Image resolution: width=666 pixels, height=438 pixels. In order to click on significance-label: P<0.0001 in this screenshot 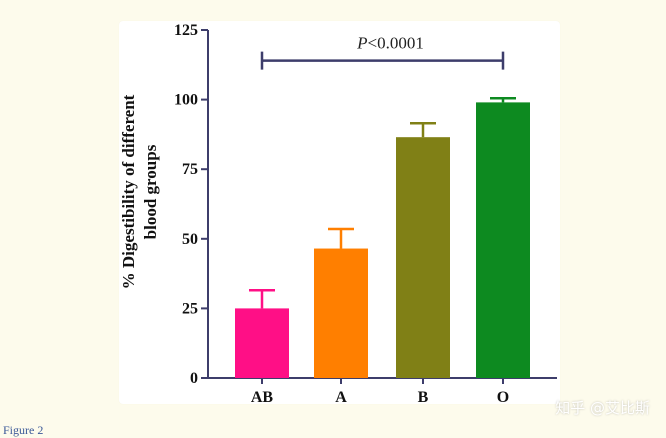, I will do `click(390, 43)`.